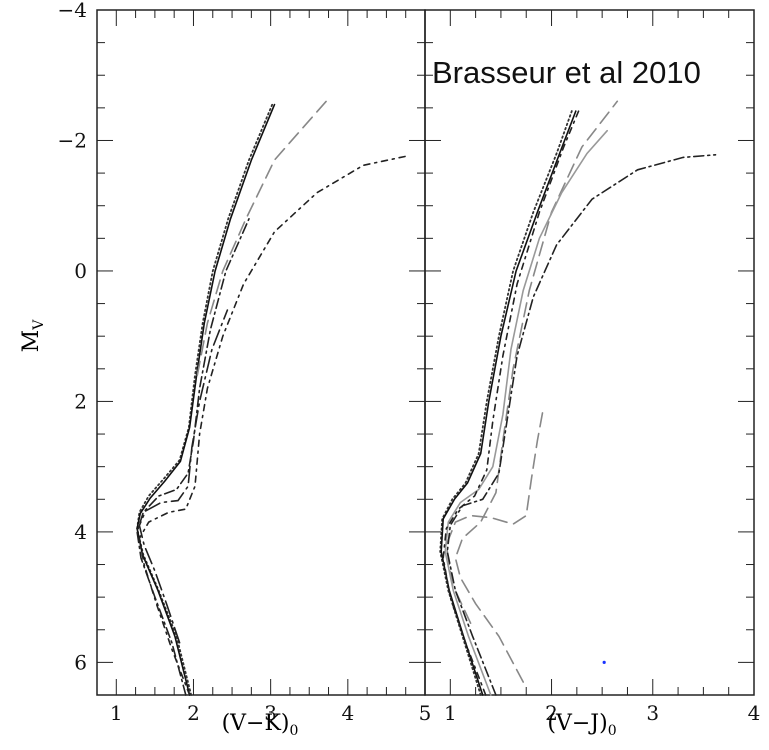  I want to click on x-tick-label: 5, so click(425, 713).